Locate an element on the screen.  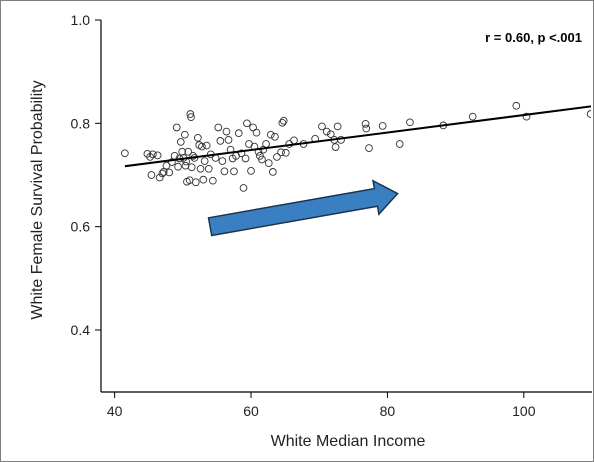
trend-arrow is located at coordinates (303, 208).